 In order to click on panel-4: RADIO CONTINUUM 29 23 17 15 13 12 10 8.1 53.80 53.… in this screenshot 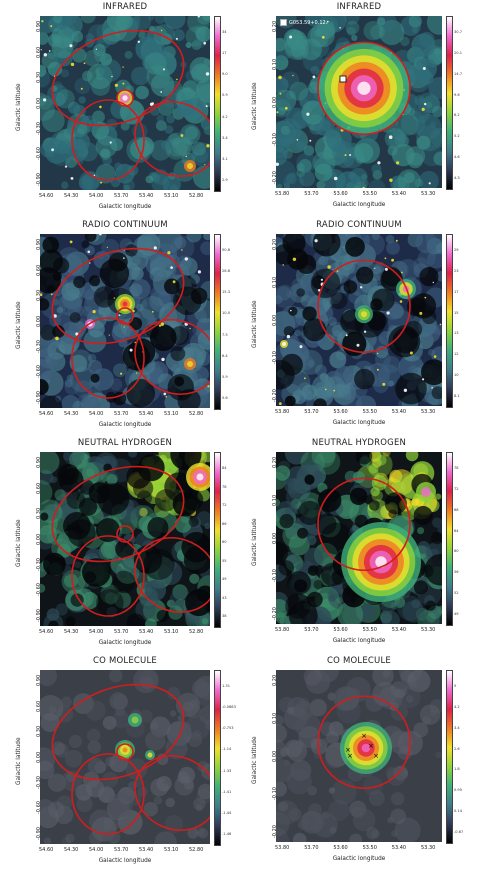, I will do `click(363, 327)`.